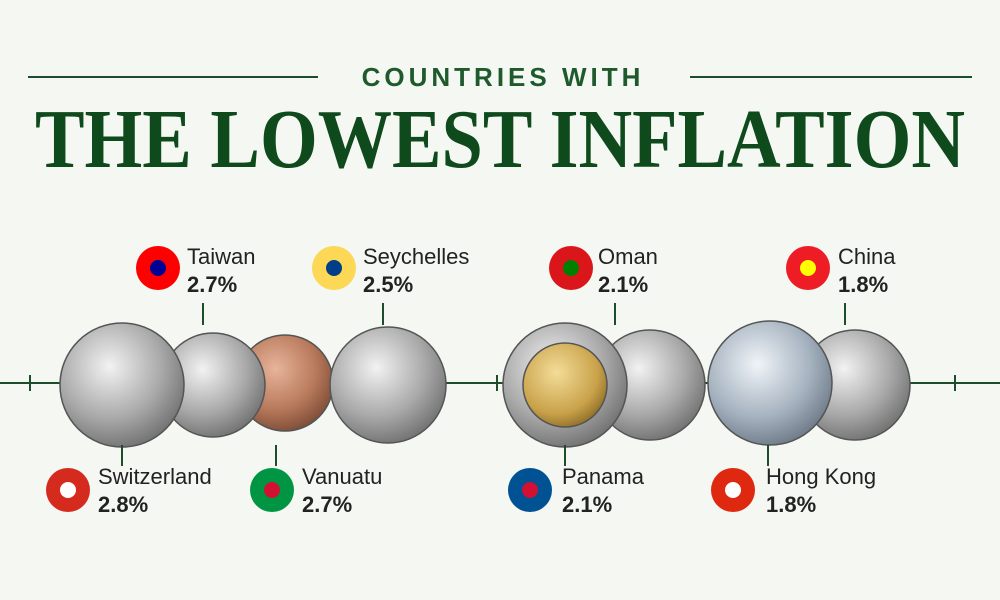 The width and height of the screenshot is (1000, 600). What do you see at coordinates (821, 476) in the screenshot?
I see `country-name: Hong Kong` at bounding box center [821, 476].